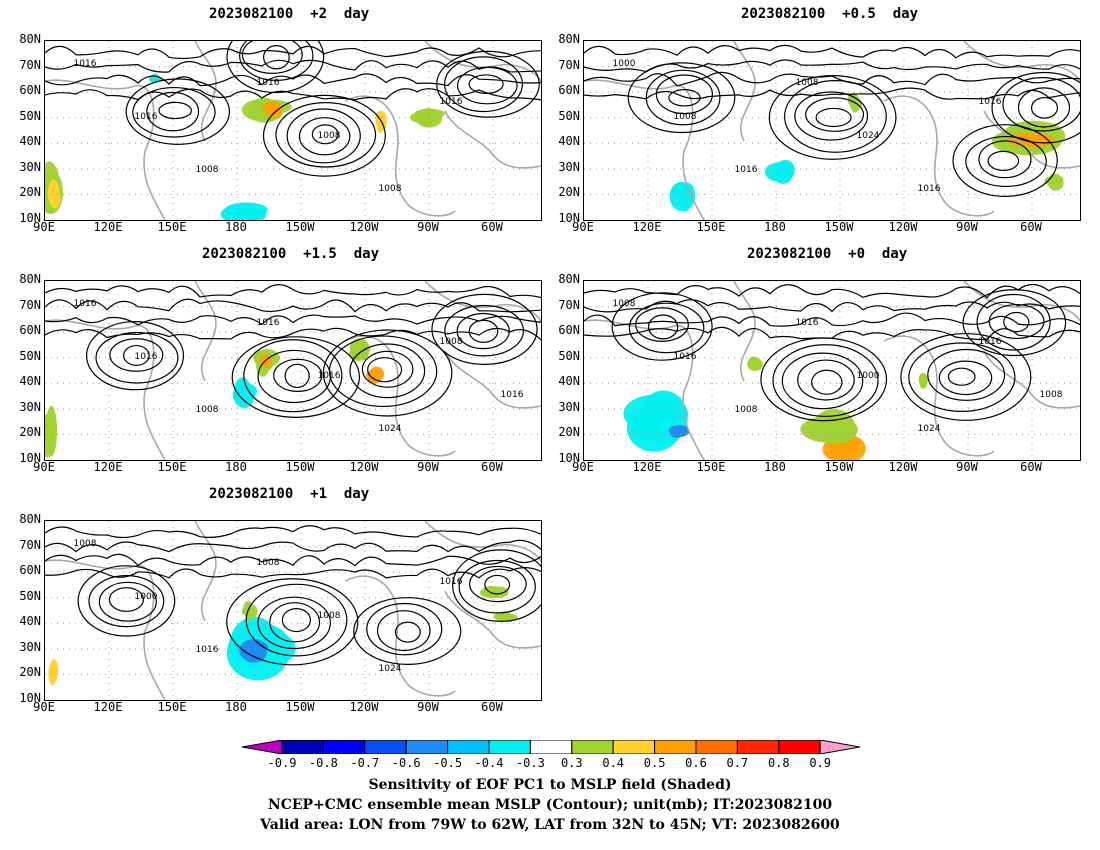  Describe the element at coordinates (30, 355) in the screenshot. I see `lat-tick-label: 50N` at that location.